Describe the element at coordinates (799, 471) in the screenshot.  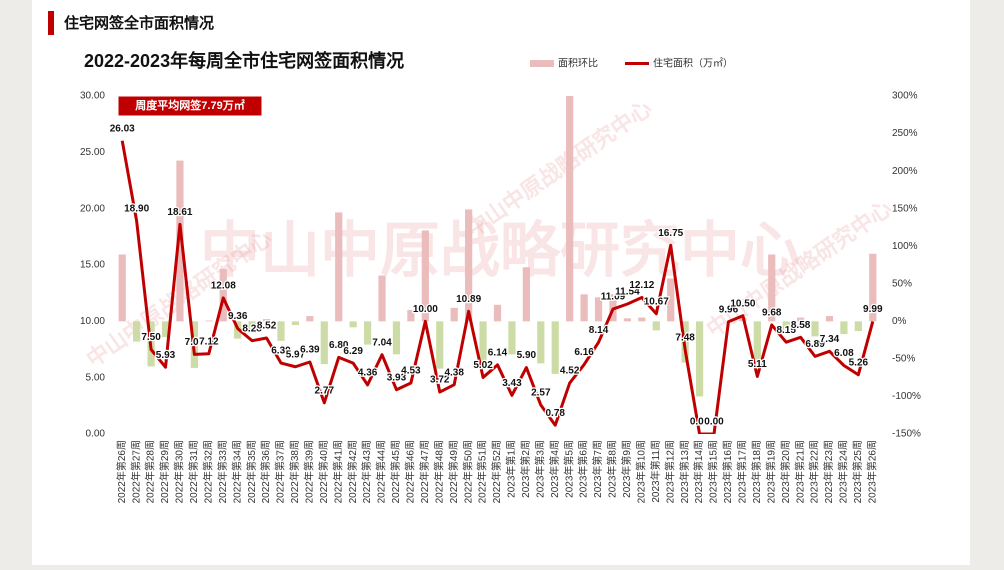
I see `x-tick-label: 2023年第21周` at that location.